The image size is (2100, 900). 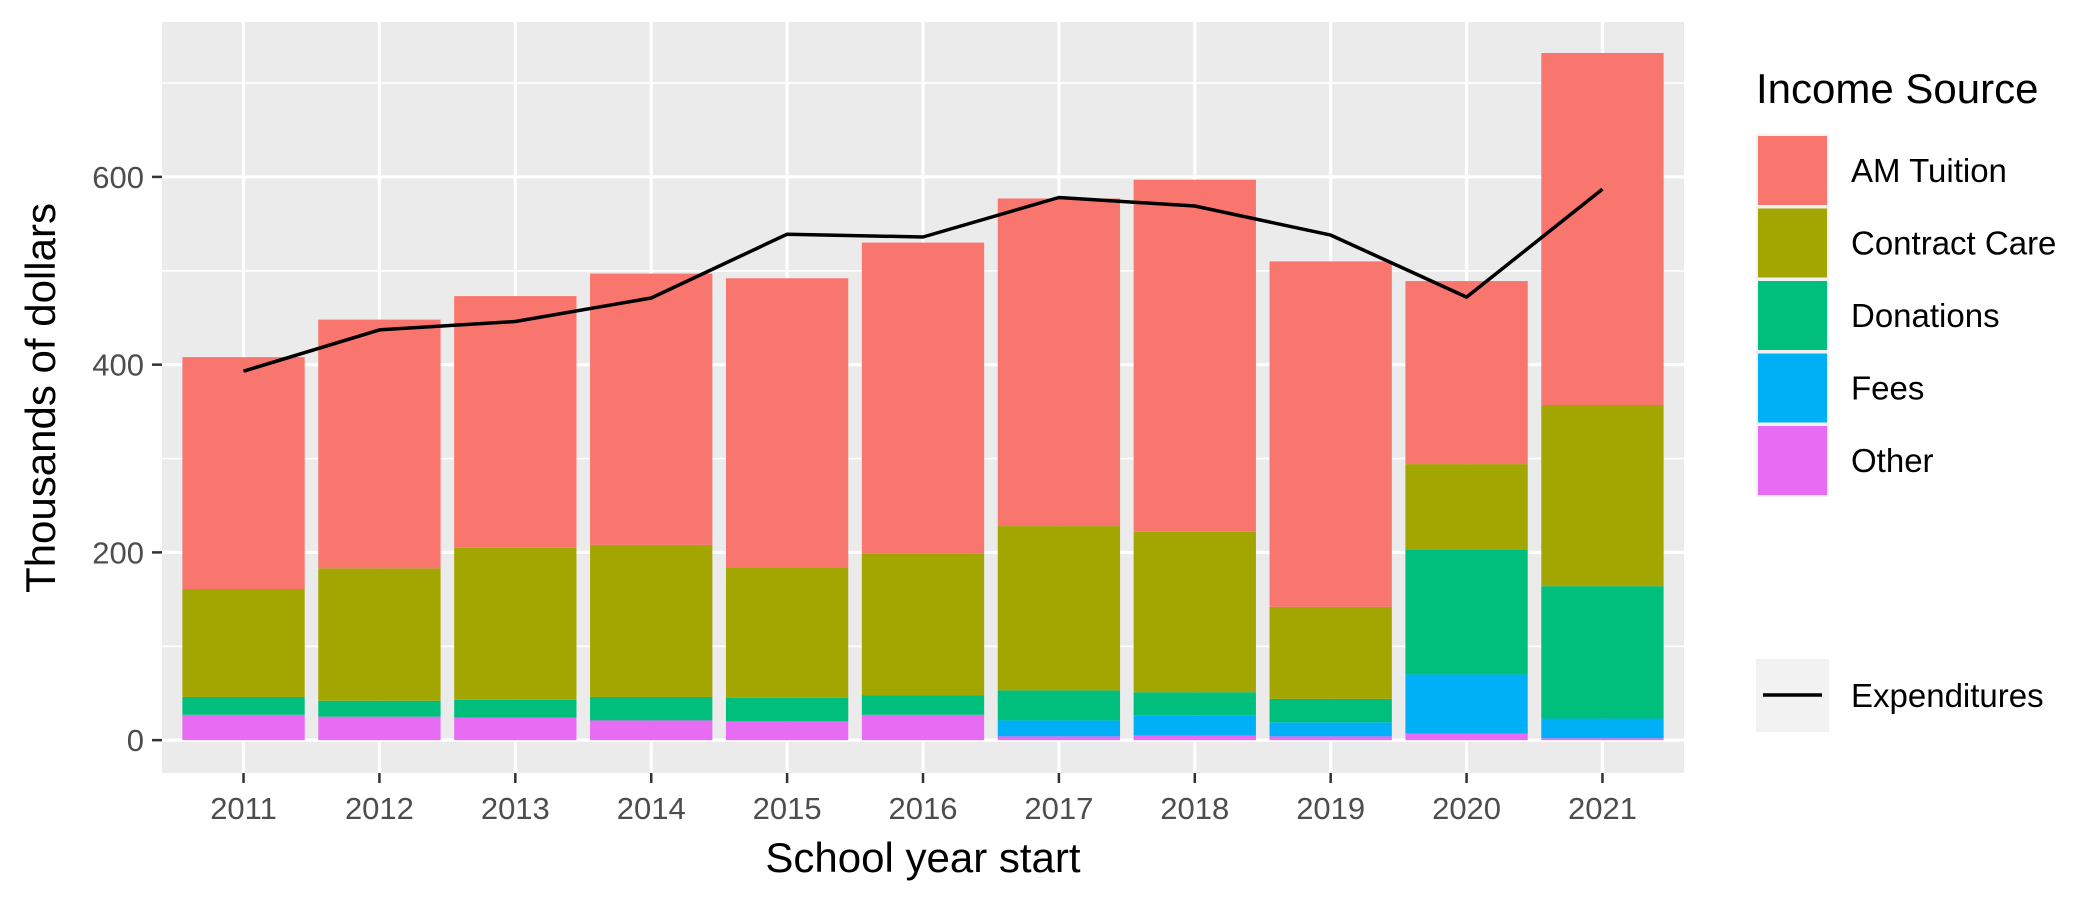 What do you see at coordinates (923, 705) in the screenshot?
I see `bar-donations-2016` at bounding box center [923, 705].